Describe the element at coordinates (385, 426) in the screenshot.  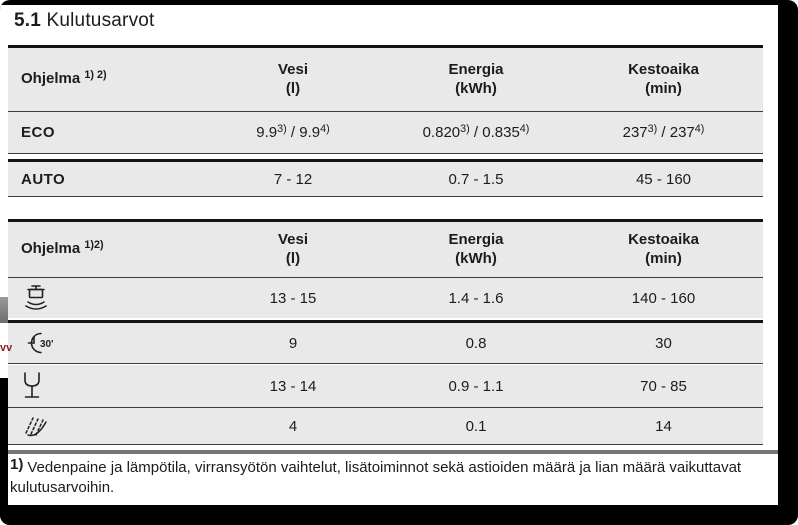
I see `table-row-rinse-program: 4 0.1 14` at that location.